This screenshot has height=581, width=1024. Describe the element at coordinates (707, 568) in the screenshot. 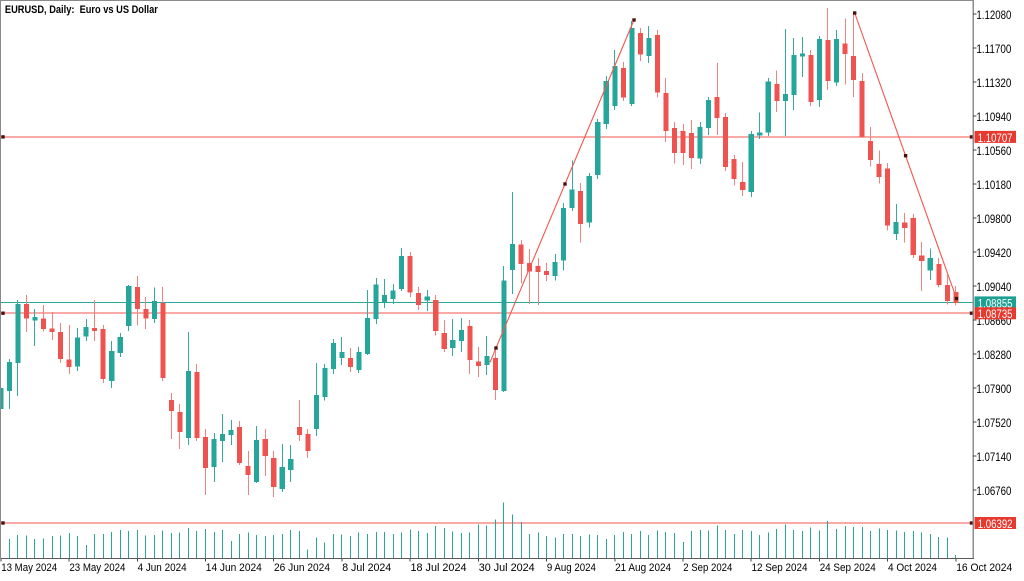

I see `svg-text: 2 Sep 2024` at that location.